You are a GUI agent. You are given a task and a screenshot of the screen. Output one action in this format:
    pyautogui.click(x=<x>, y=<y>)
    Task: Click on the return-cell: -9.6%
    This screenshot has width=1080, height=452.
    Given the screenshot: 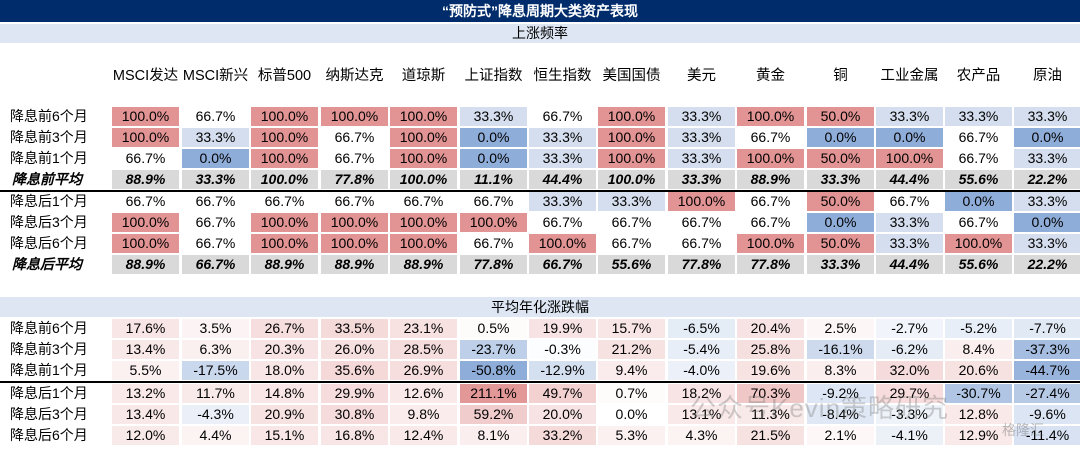 What is the action you would take?
    pyautogui.click(x=1047, y=414)
    